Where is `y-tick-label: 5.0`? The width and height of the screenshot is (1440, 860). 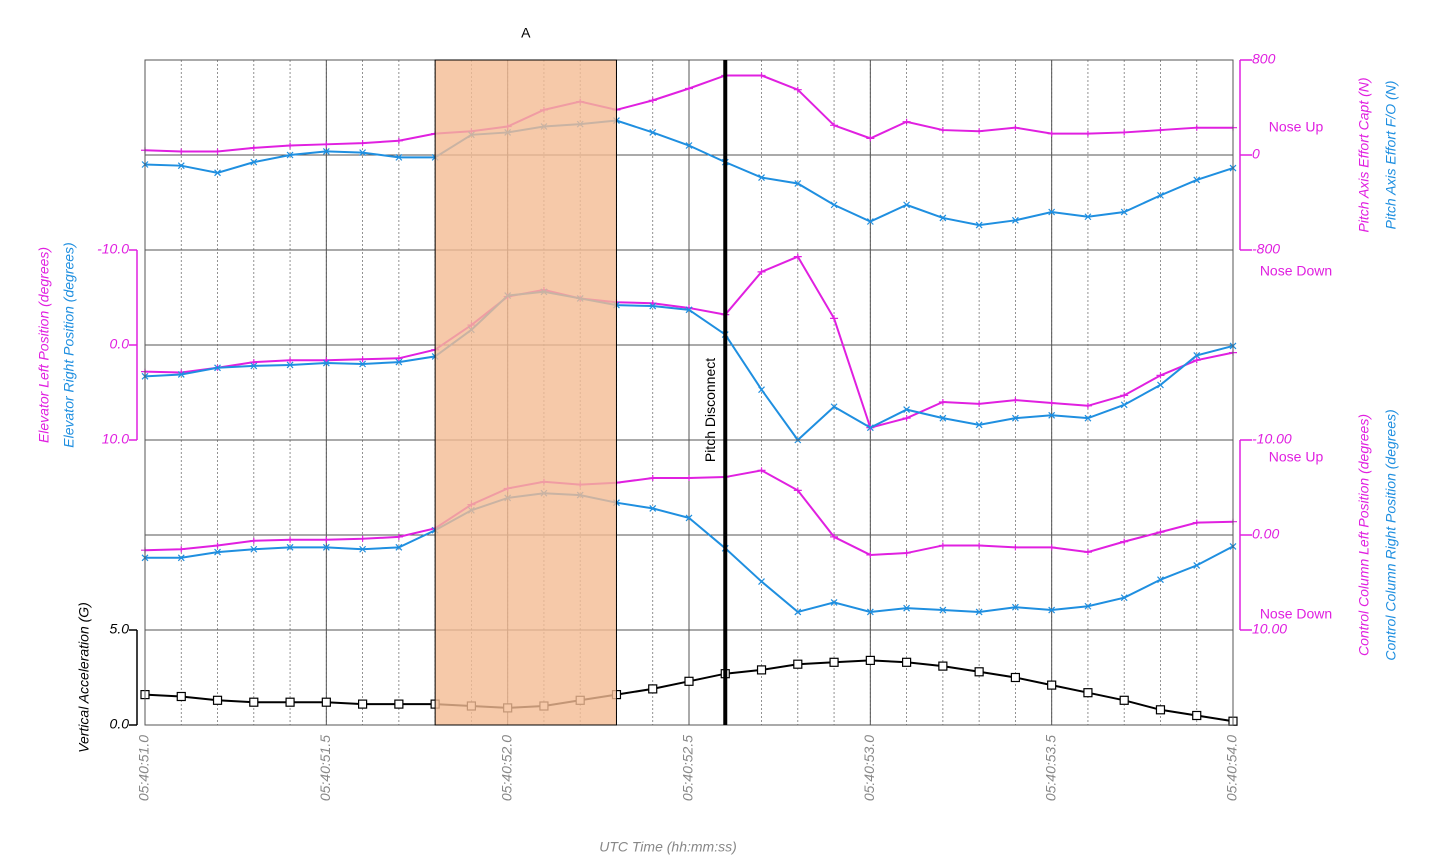 y-tick-label: 5.0 is located at coordinates (120, 629).